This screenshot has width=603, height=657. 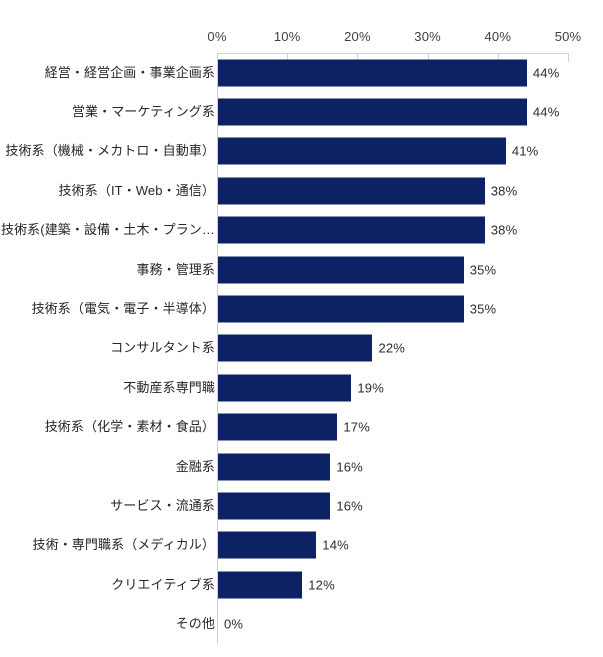 I want to click on category-label: 技術系（電気・電子・半導体）, so click(x=123, y=309).